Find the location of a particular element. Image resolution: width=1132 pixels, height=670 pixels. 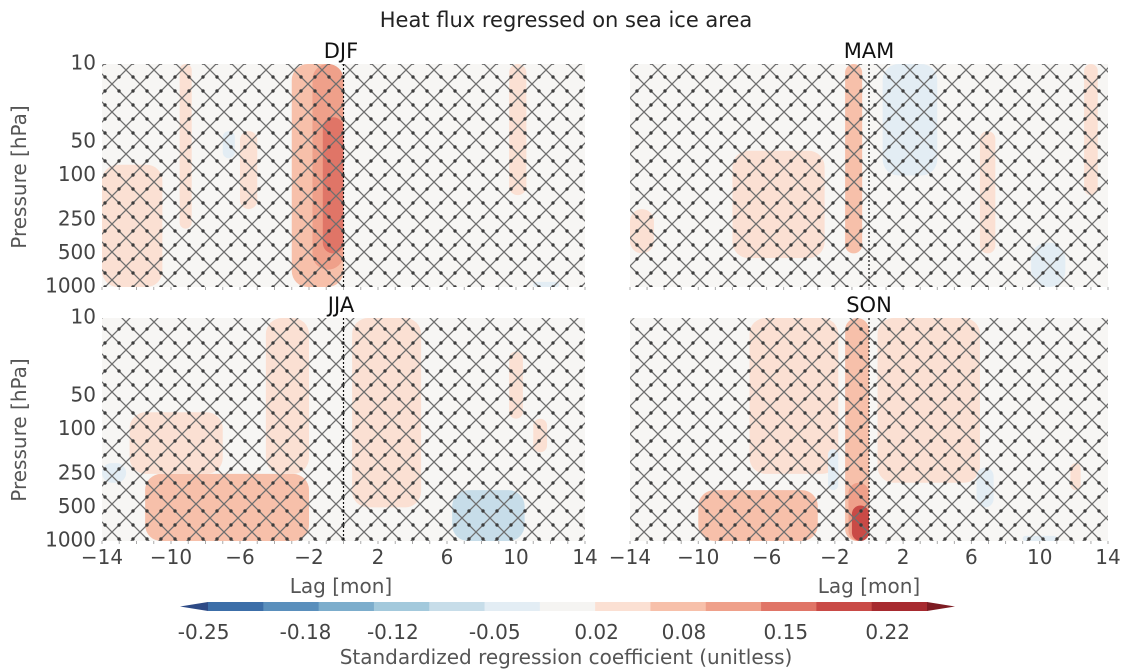

panel-title: MAM is located at coordinates (869, 51).